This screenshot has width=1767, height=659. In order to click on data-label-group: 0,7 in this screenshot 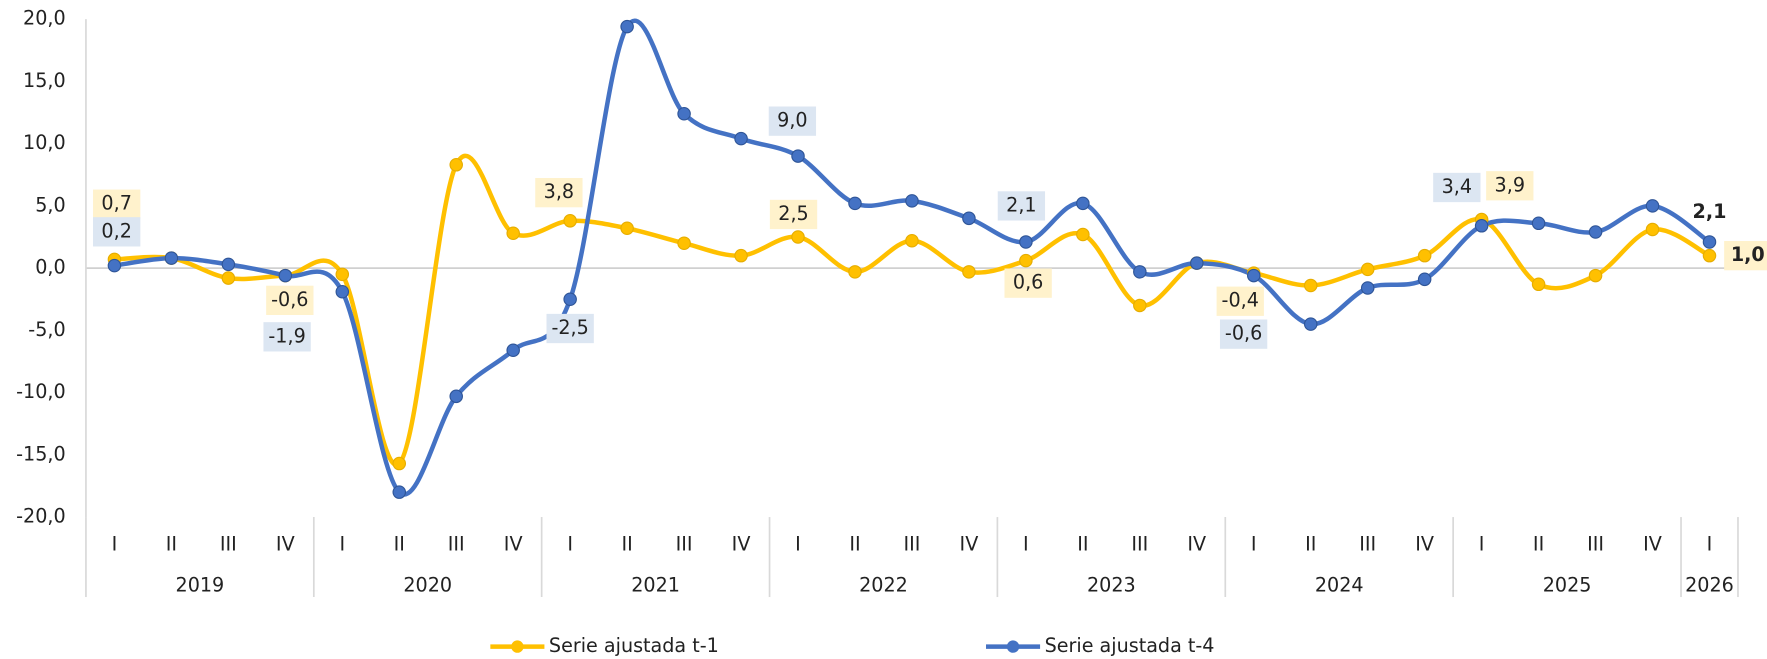, I will do `click(117, 204)`.